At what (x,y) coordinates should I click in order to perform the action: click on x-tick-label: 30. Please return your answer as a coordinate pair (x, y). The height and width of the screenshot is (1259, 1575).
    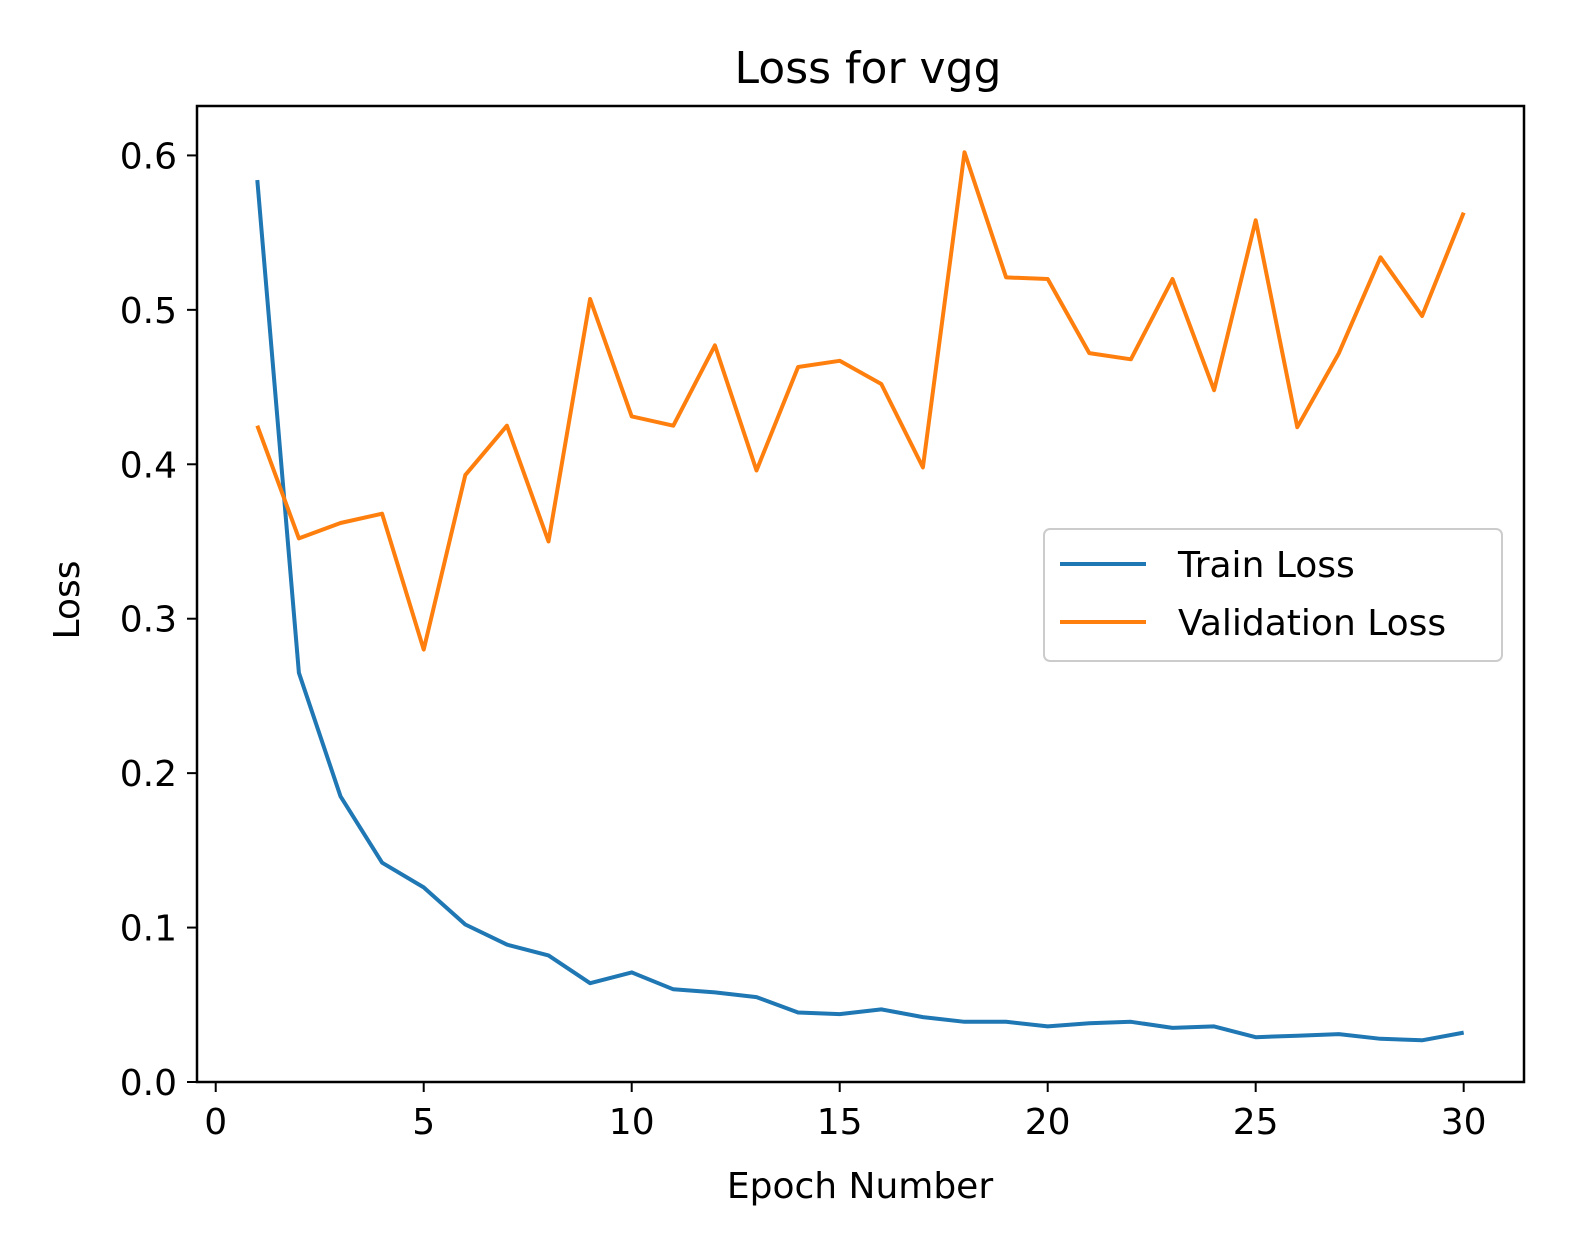
    Looking at the image, I should click on (1464, 1122).